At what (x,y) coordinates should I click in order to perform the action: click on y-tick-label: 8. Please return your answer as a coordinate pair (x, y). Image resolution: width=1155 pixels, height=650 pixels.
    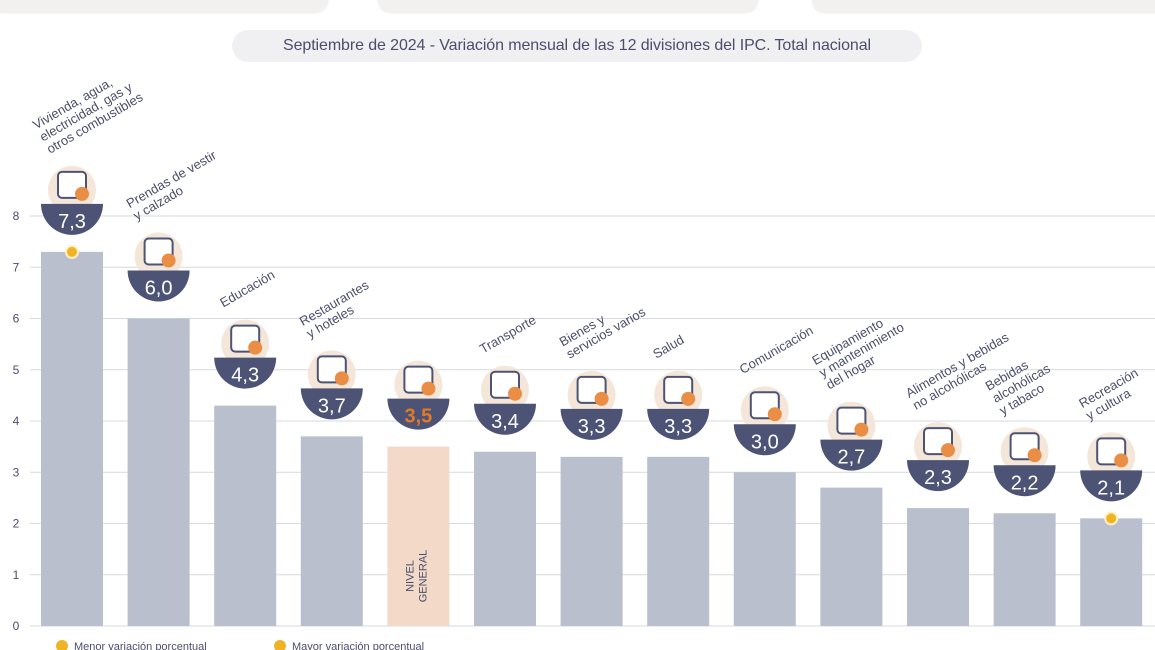
    Looking at the image, I should click on (16, 216).